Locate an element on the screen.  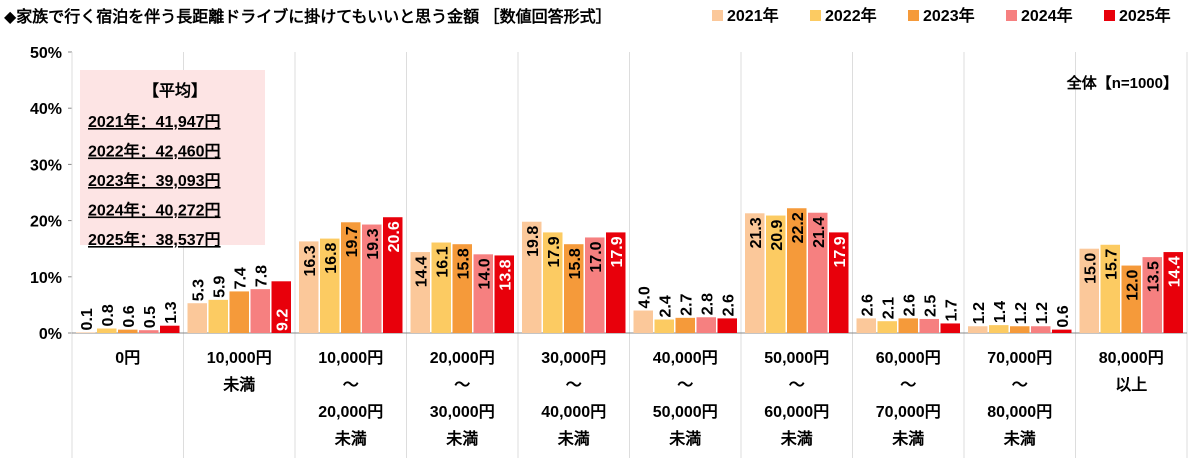
data-label: 14.0 is located at coordinates (484, 273).